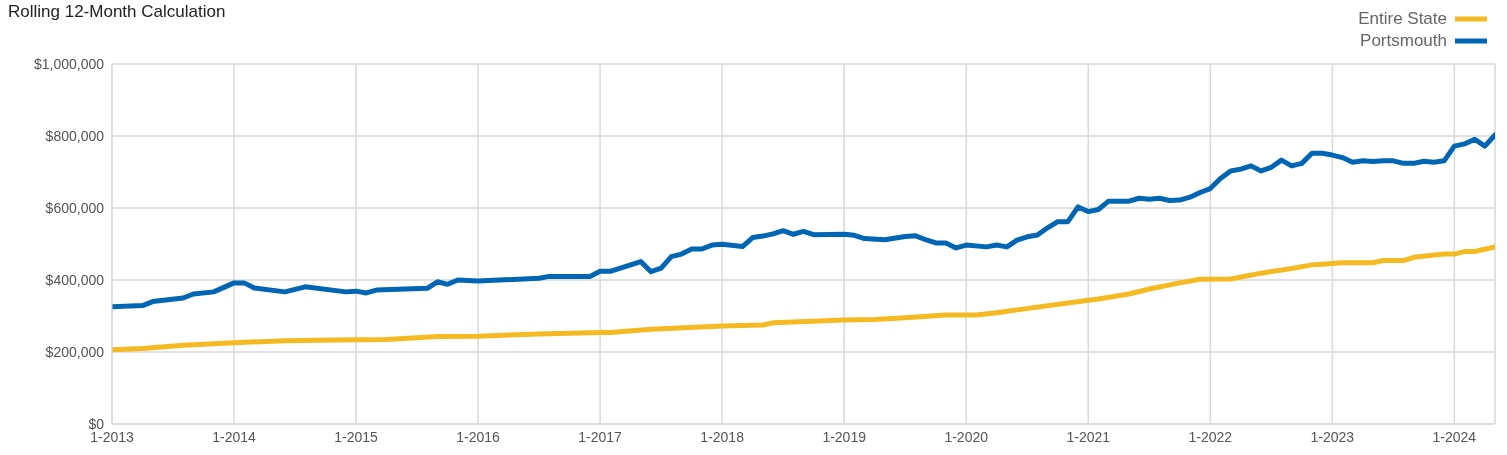 Image resolution: width=1507 pixels, height=455 pixels. What do you see at coordinates (96, 423) in the screenshot?
I see `y-tick-label: $0` at bounding box center [96, 423].